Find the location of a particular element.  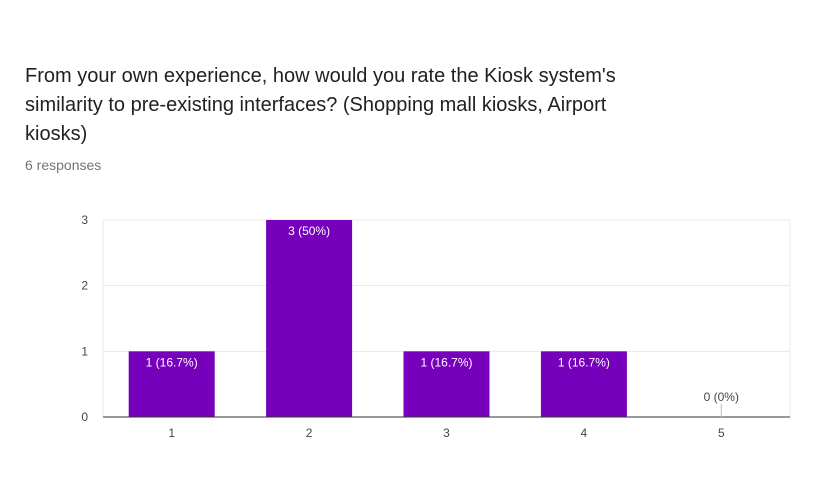

y-tick-label: 1 is located at coordinates (84, 351).